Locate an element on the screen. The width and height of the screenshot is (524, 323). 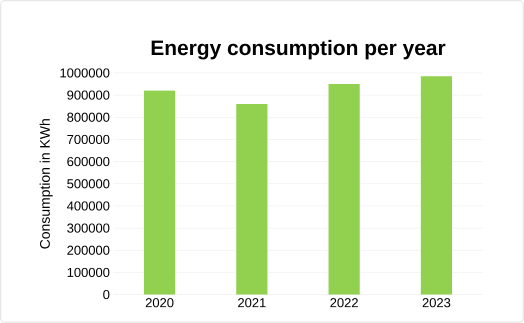
x-tick-label: 2021 is located at coordinates (252, 303).